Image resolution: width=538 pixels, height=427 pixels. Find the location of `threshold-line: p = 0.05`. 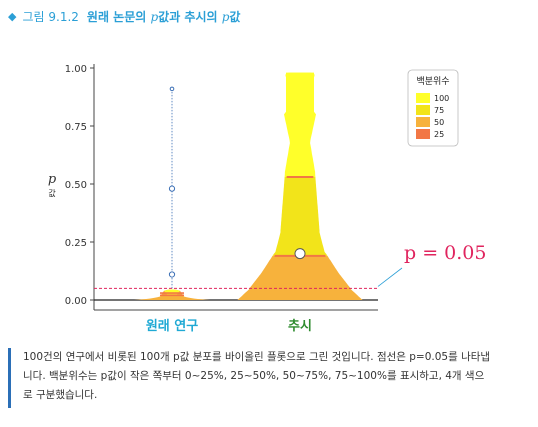

threshold-line: p = 0.05 is located at coordinates (290, 265).